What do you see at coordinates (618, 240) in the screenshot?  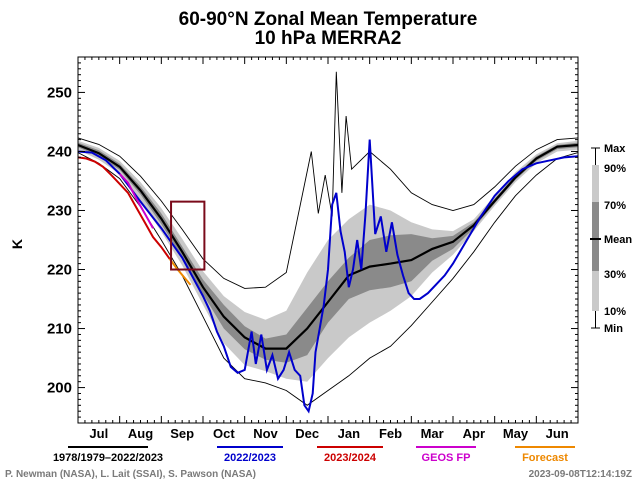 I see `legend-band-label: Mean` at bounding box center [618, 240].